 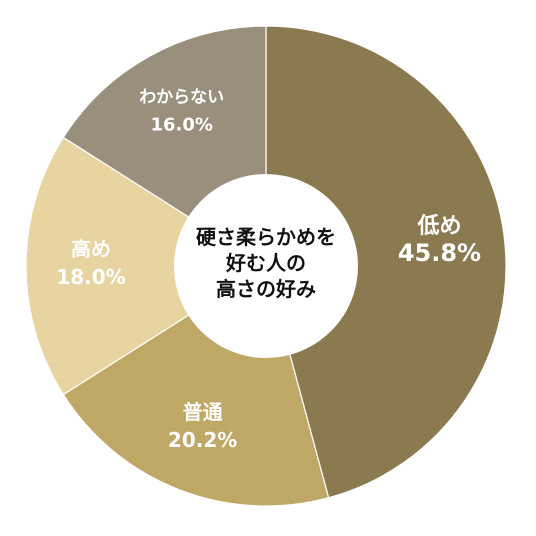 I want to click on chart-title-line-2: 高さの好み, so click(x=266, y=289).